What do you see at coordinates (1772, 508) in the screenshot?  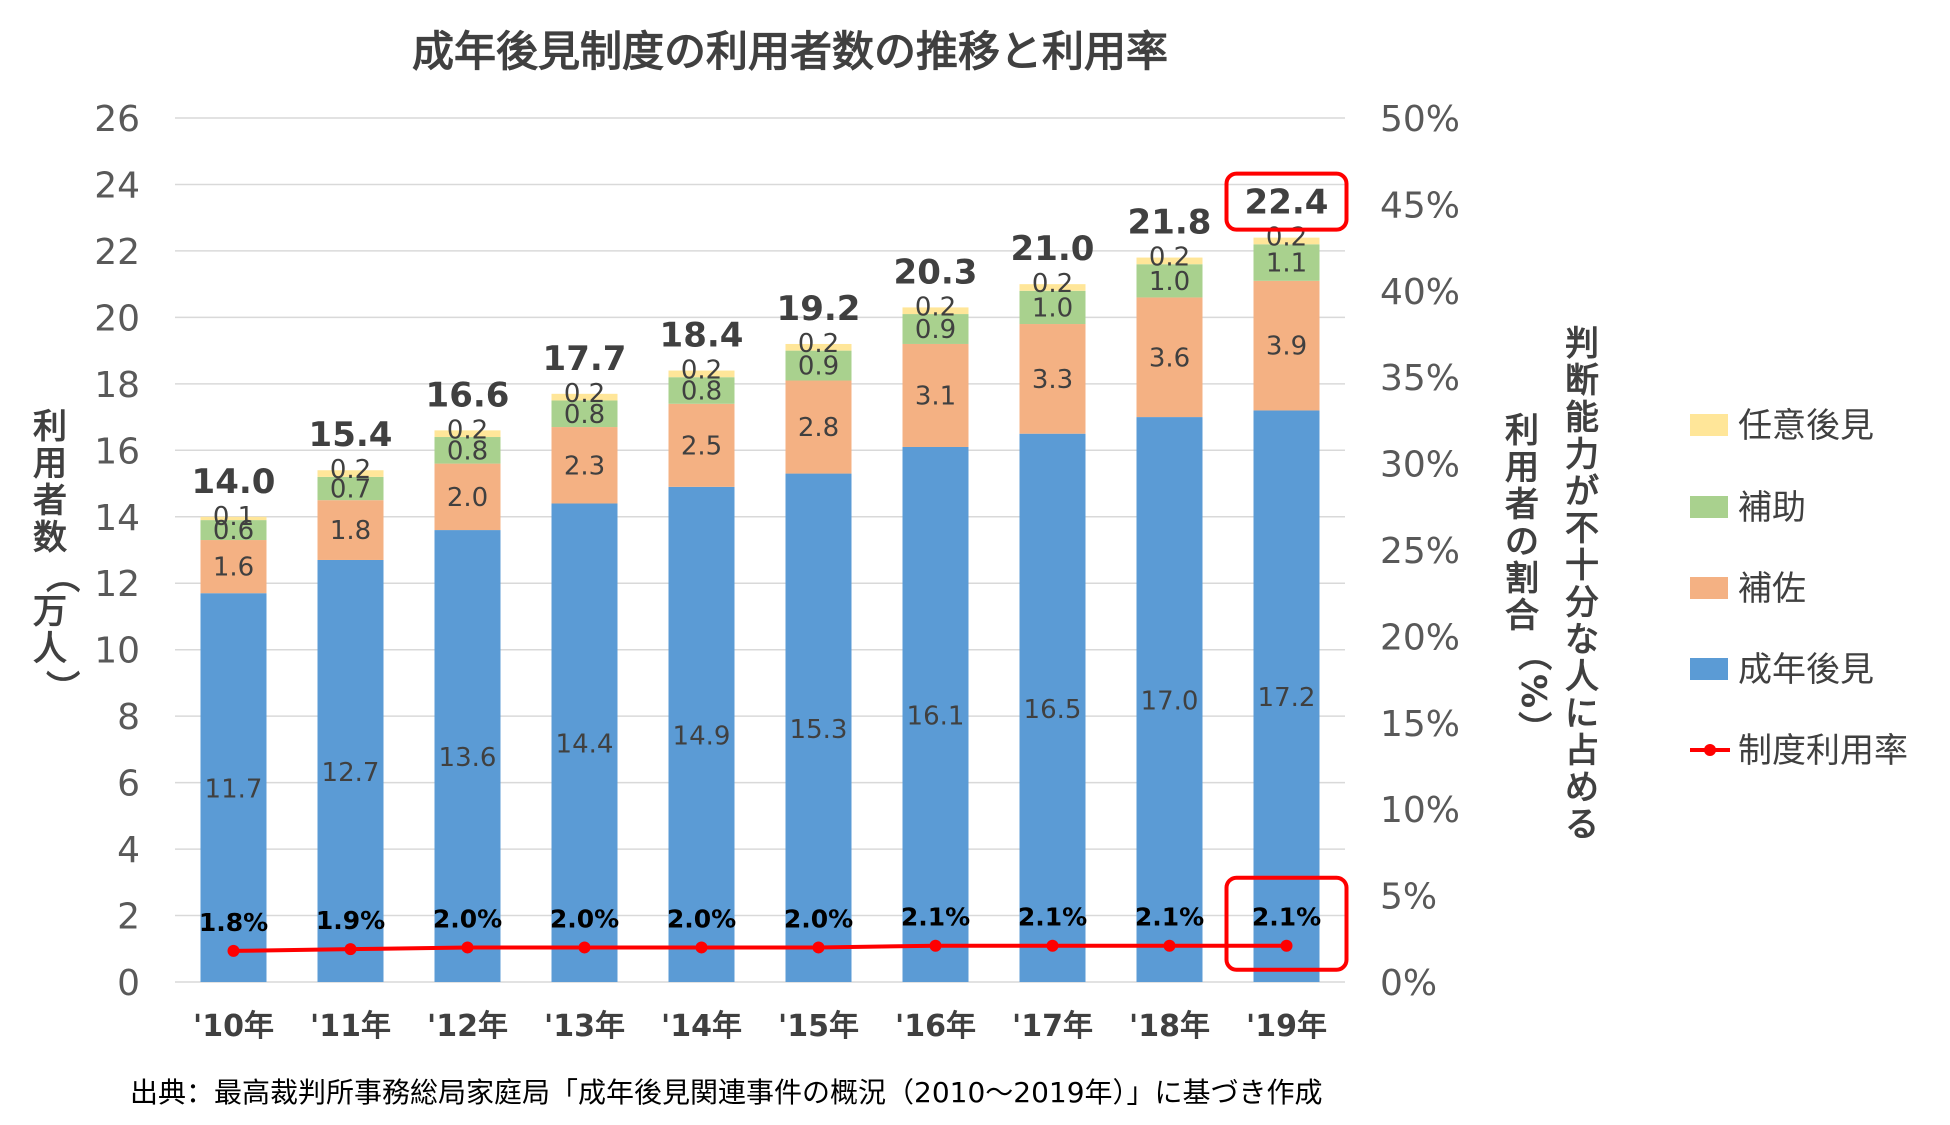 I see `legend-label: 補助` at bounding box center [1772, 508].